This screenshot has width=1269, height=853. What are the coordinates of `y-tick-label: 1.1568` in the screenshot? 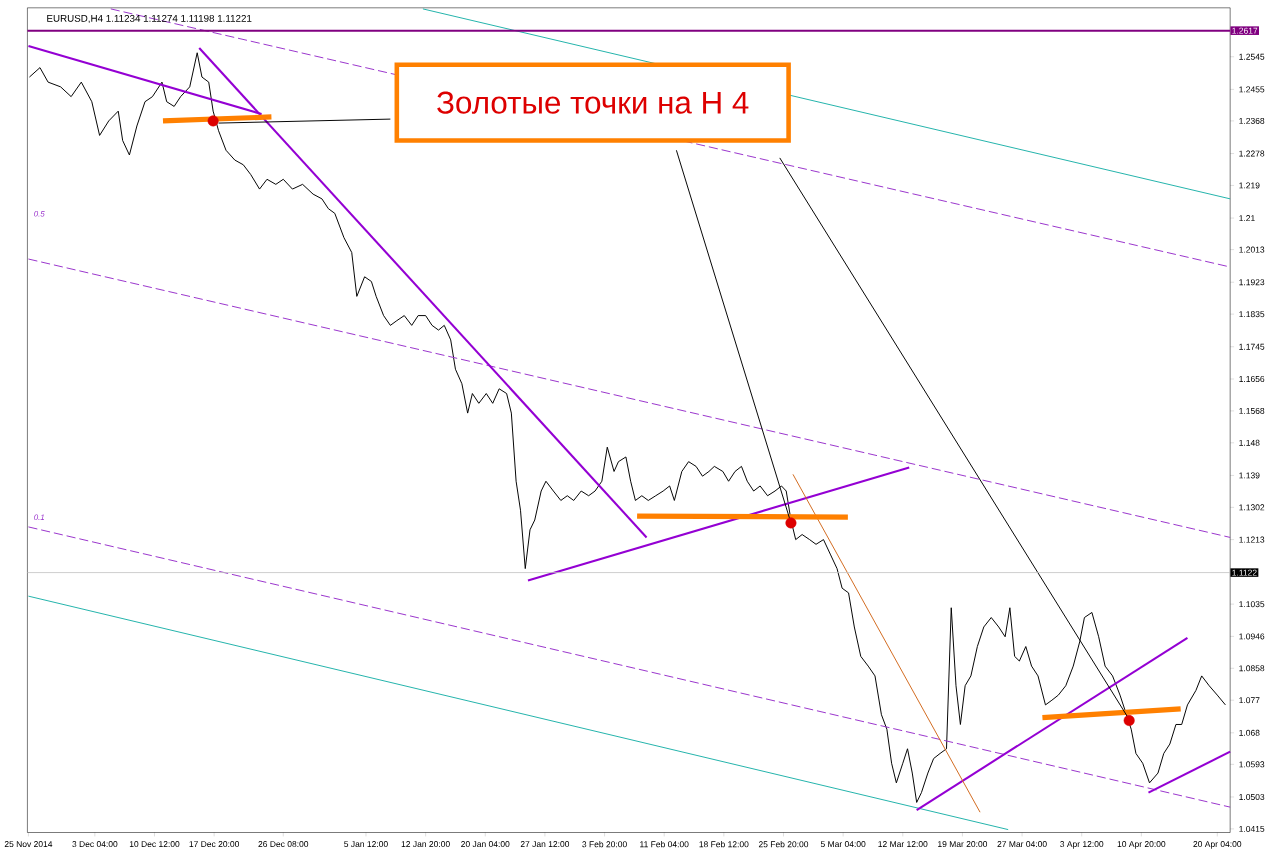 It's located at (1252, 410).